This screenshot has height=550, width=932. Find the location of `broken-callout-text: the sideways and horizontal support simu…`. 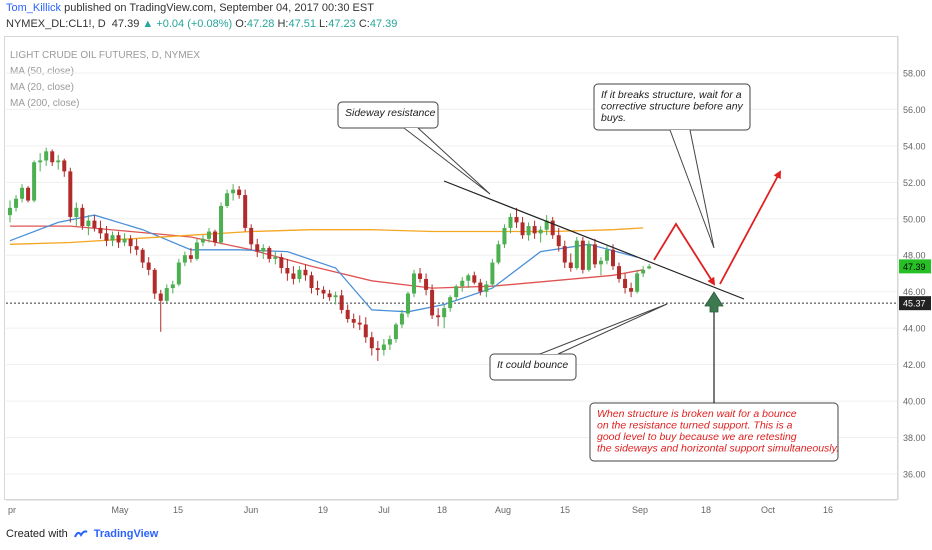

broken-callout-text: the sideways and horizontal support simu… is located at coordinates (718, 449).